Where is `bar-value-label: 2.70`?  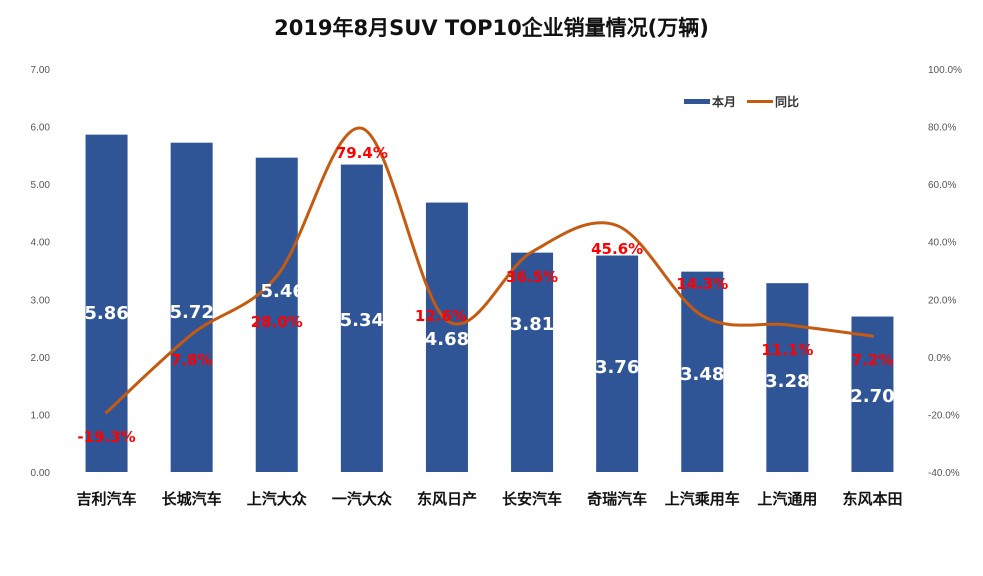 bar-value-label: 2.70 is located at coordinates (872, 396).